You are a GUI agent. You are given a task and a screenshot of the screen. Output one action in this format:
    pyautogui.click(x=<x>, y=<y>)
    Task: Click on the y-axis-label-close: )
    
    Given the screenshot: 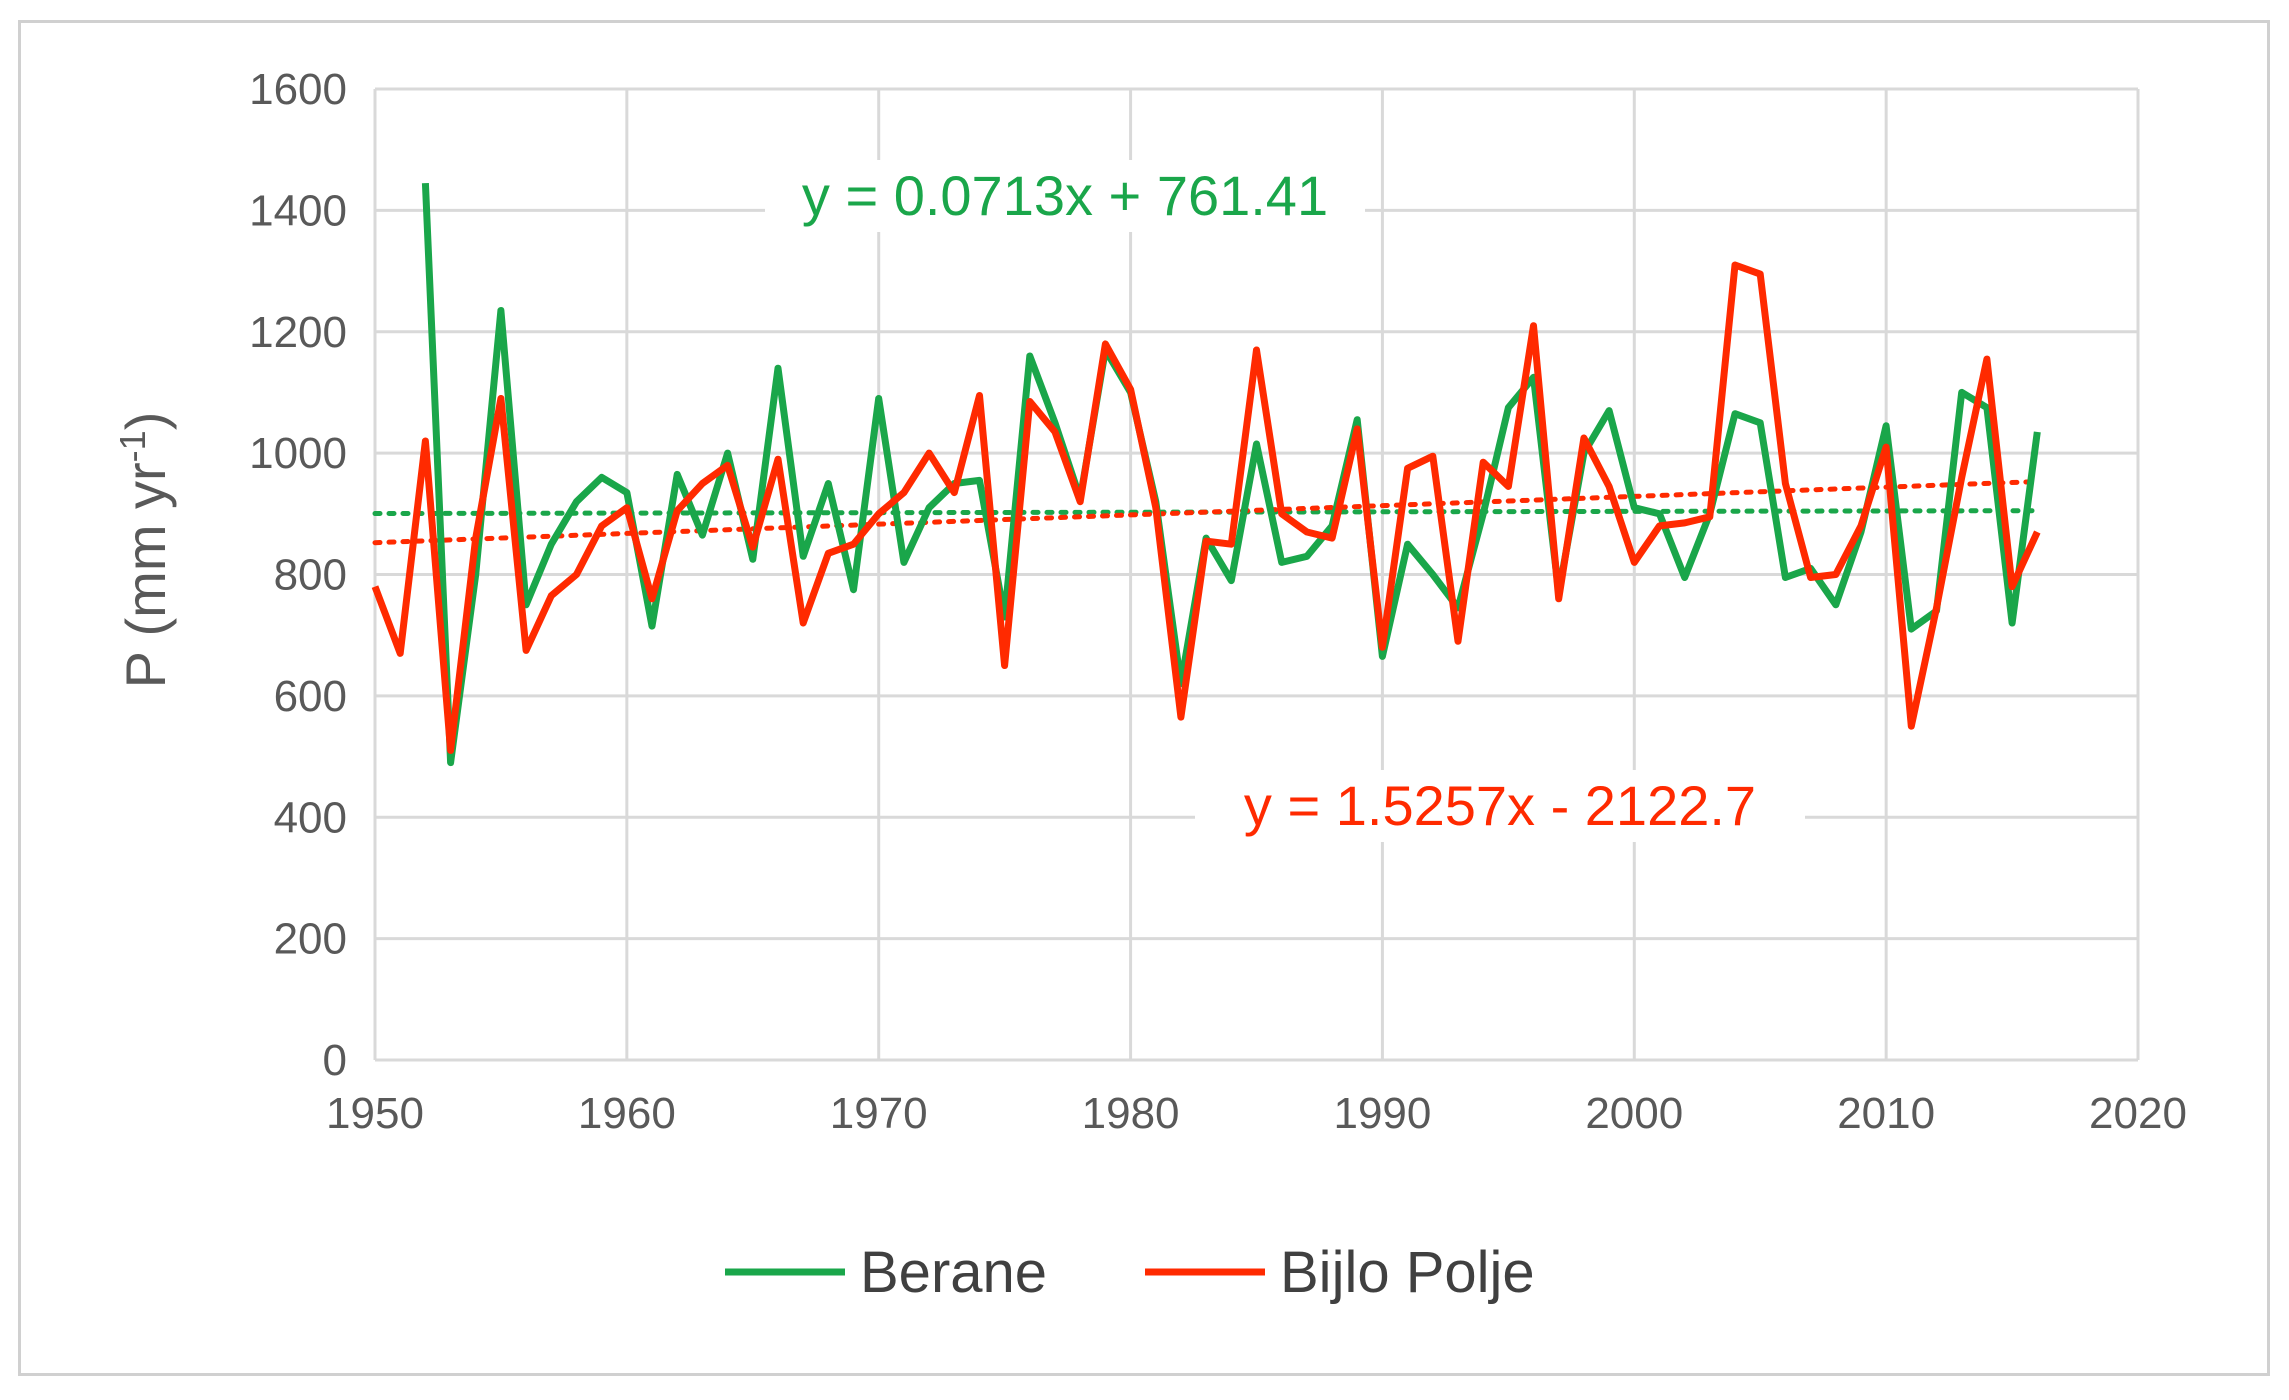 What is the action you would take?
    pyautogui.click(x=145, y=421)
    